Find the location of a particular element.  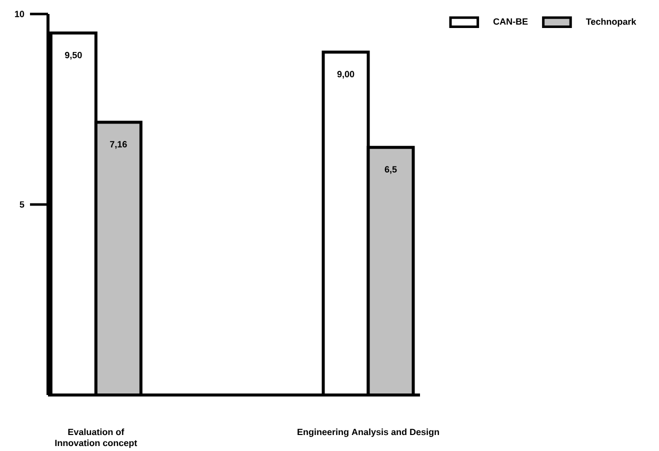

data-label: 9,00 is located at coordinates (345, 74).